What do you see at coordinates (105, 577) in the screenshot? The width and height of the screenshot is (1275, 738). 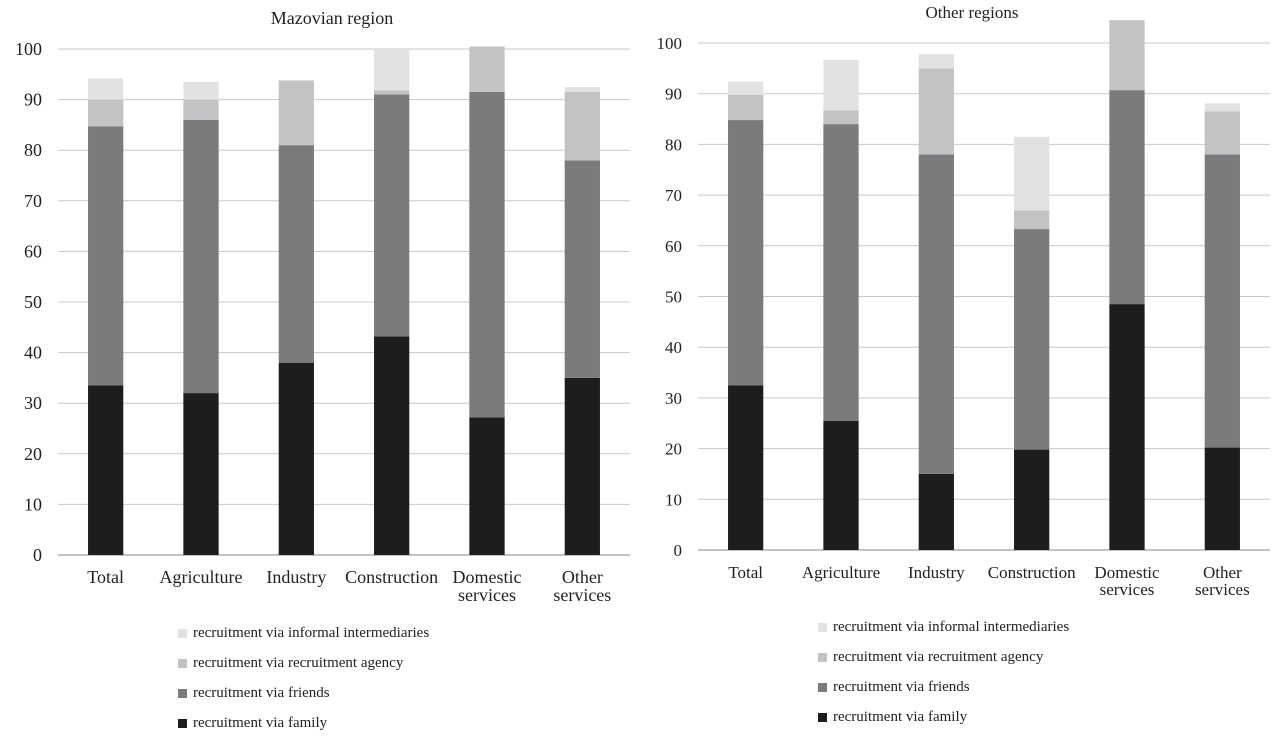 I see `x-tick-label-total: Total` at bounding box center [105, 577].